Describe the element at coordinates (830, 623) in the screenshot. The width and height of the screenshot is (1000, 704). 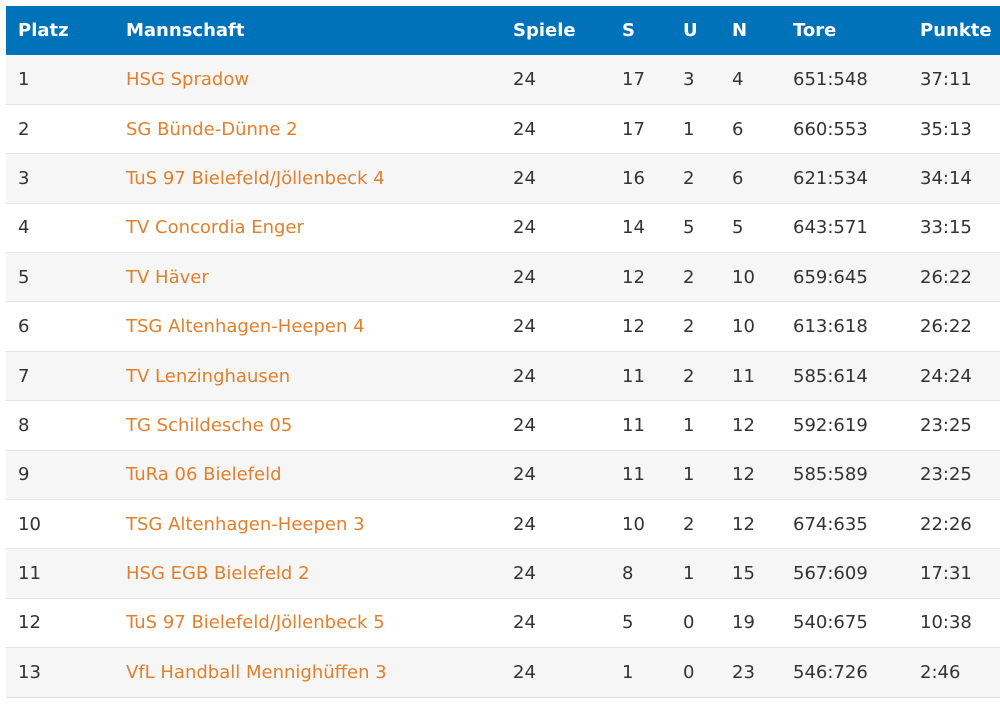
I see `cell-tore: 540:675` at that location.